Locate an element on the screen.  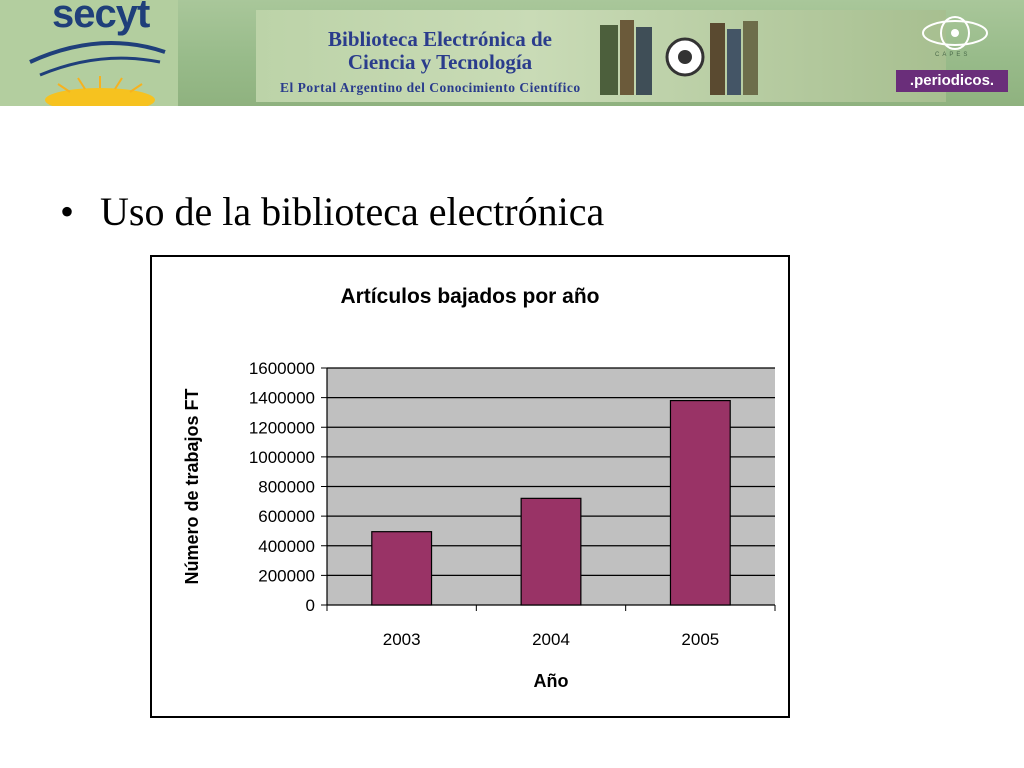
x-tick-label: 2004 is located at coordinates (551, 639).